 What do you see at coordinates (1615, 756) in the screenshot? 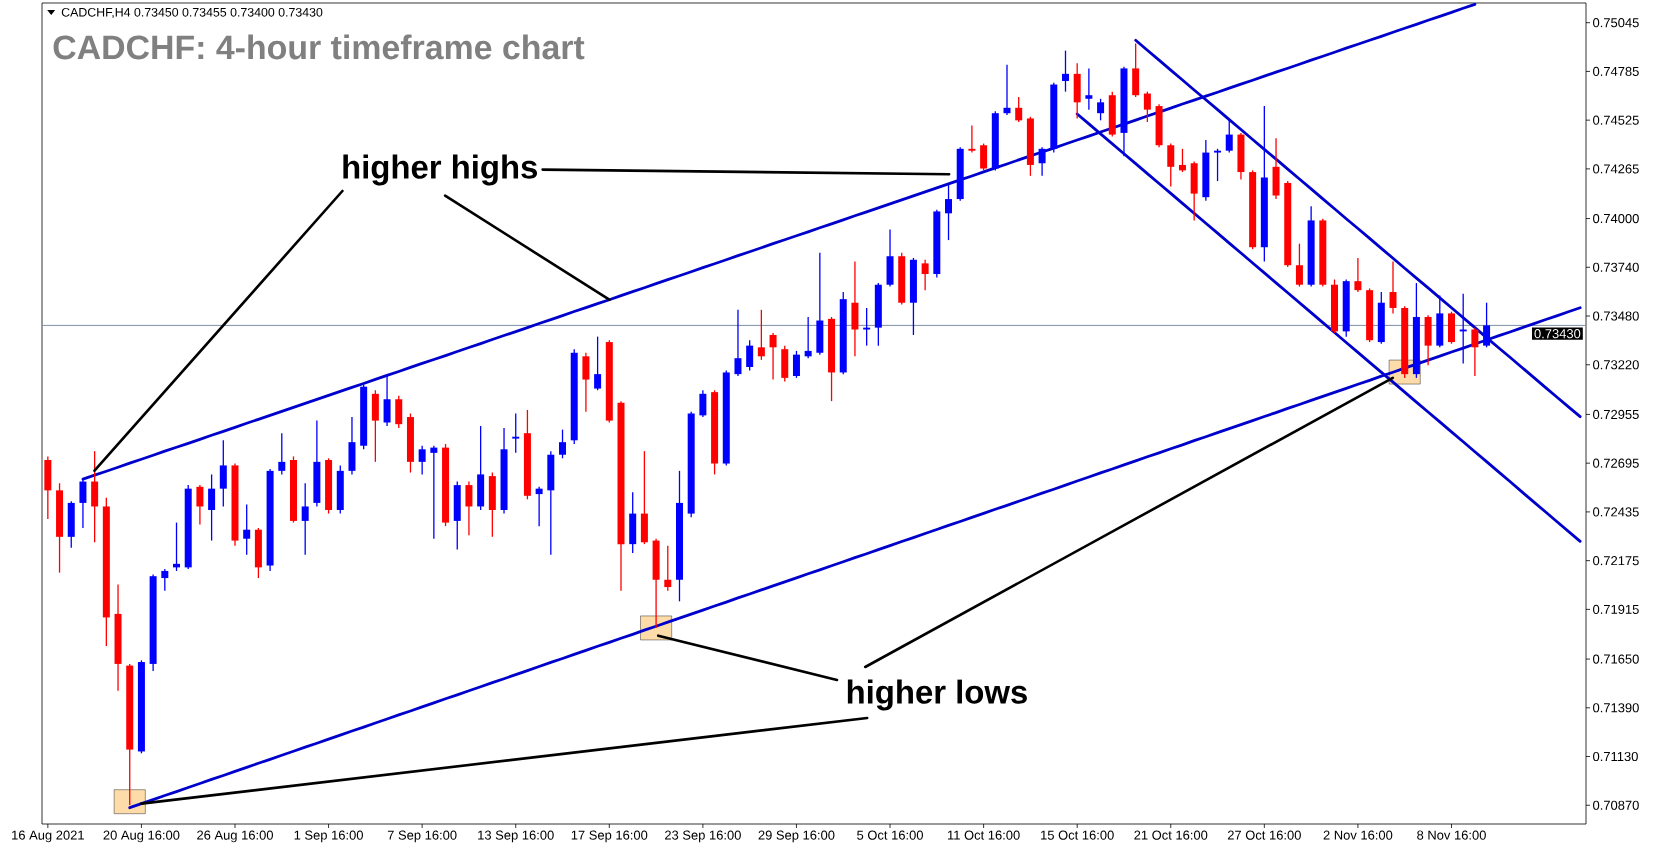
I see `y-tick-label: 0.71130` at bounding box center [1615, 756].